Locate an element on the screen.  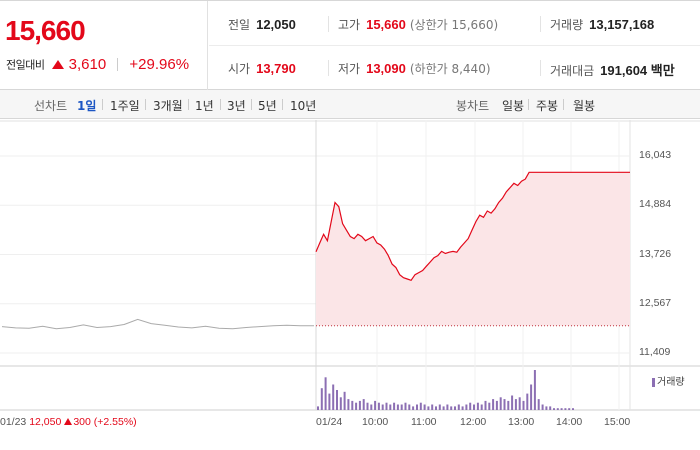
tab-daily-candle: 일봉 is located at coordinates (513, 106).